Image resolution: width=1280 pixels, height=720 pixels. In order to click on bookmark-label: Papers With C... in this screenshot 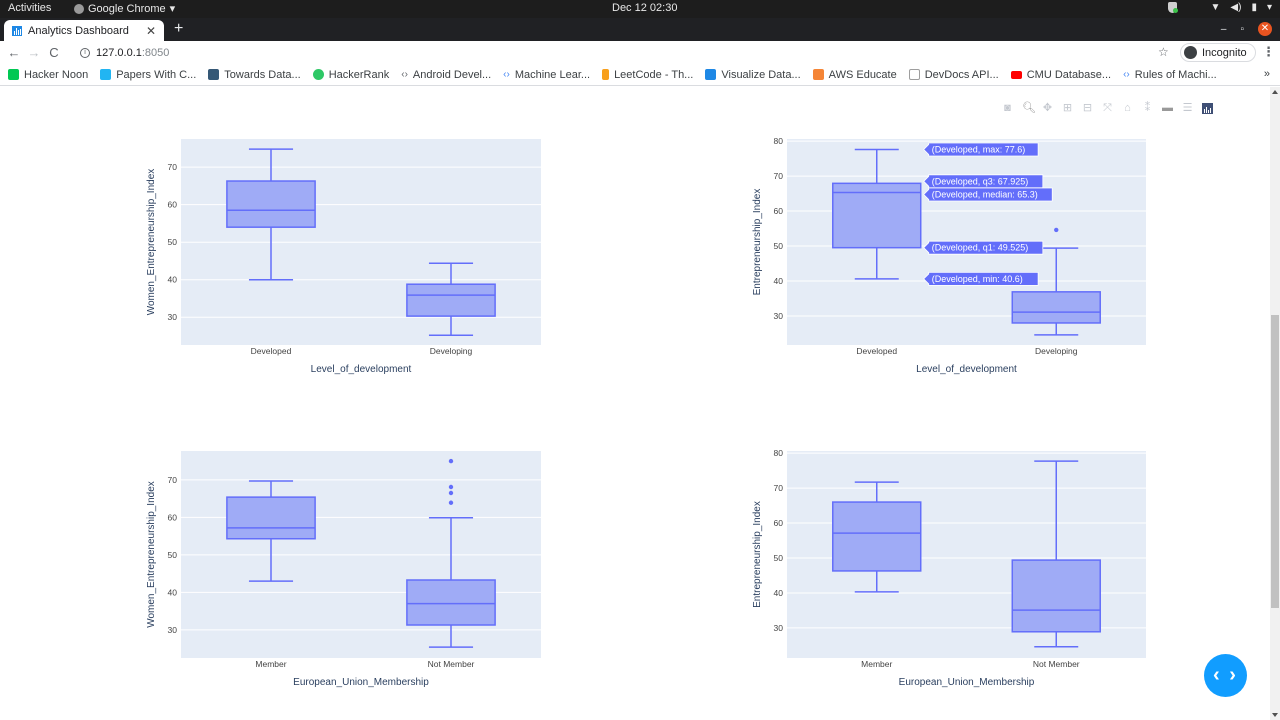, I will do `click(156, 74)`.